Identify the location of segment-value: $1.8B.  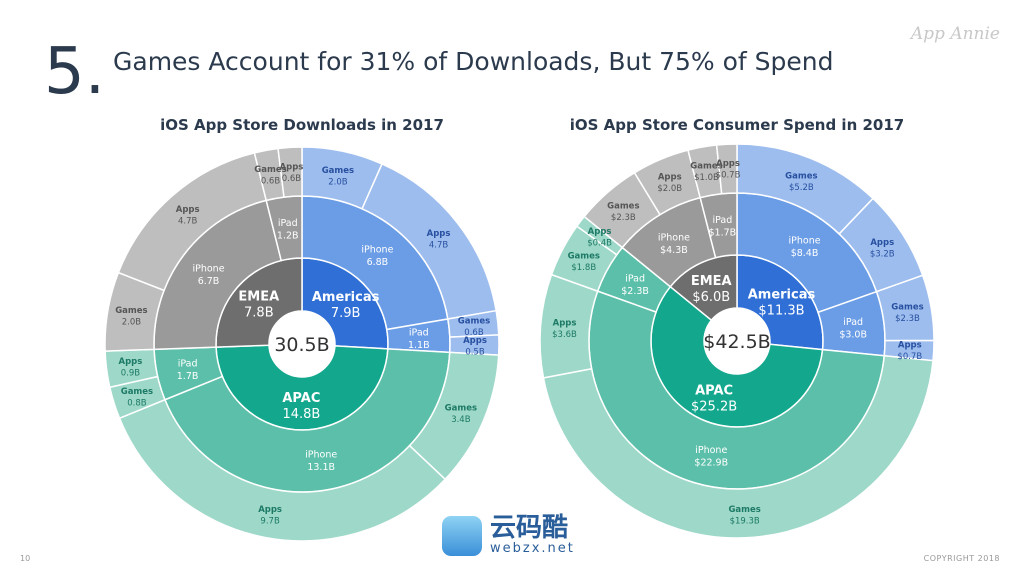
(583, 268).